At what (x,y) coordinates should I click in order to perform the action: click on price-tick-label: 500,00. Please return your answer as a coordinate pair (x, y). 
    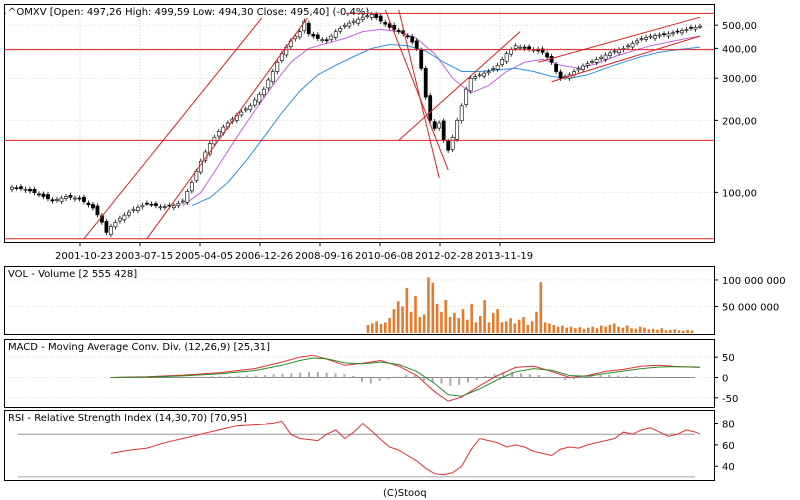
    Looking at the image, I should click on (739, 26).